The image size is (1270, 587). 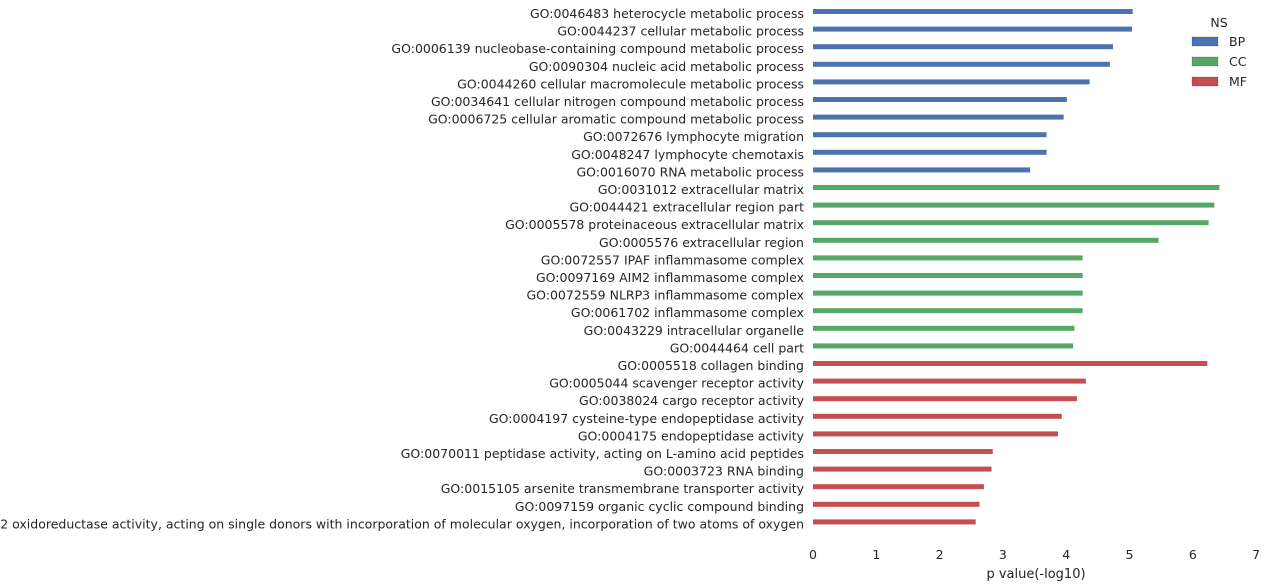 What do you see at coordinates (1130, 554) in the screenshot?
I see `x-tick-5: 5` at bounding box center [1130, 554].